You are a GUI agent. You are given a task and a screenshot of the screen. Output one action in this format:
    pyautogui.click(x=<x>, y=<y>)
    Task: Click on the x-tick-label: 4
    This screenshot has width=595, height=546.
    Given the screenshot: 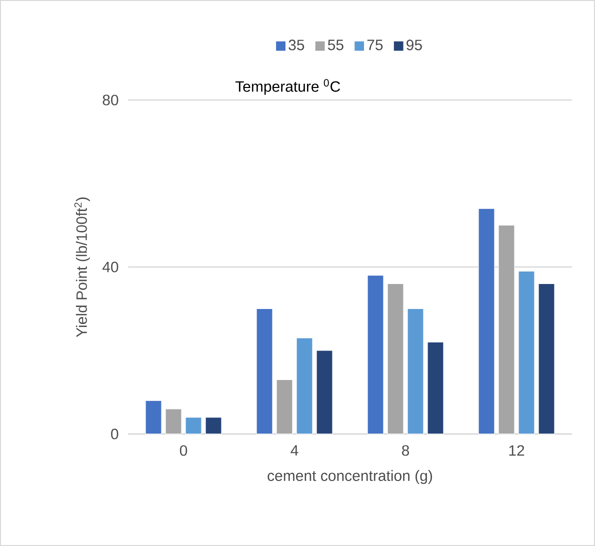 What is the action you would take?
    pyautogui.click(x=294, y=450)
    